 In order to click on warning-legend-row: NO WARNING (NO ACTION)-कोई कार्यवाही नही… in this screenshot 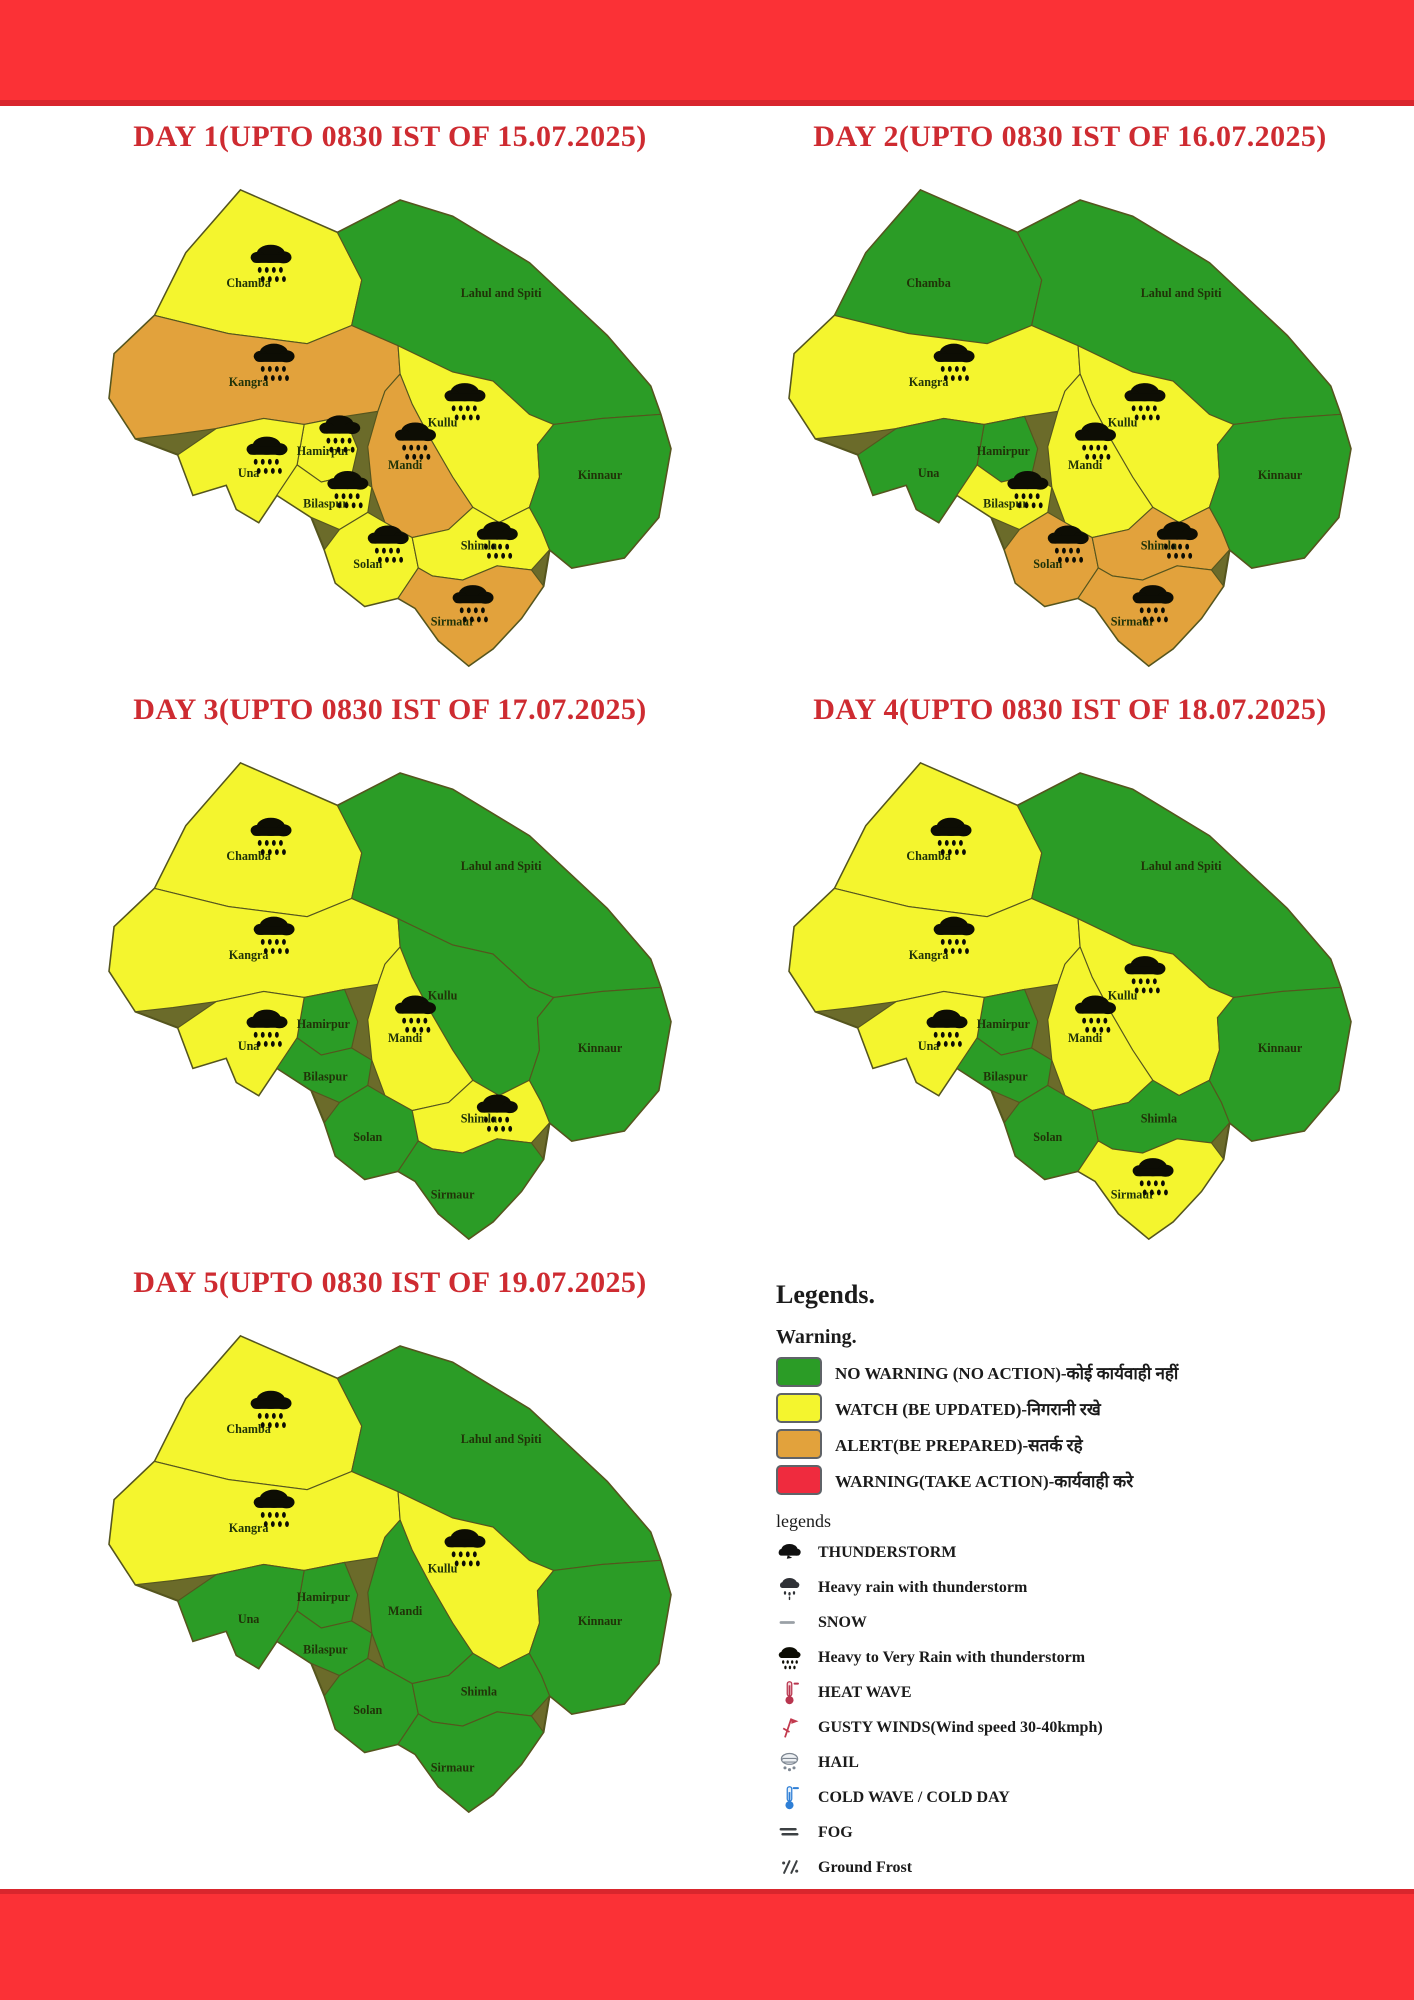, I will do `click(1078, 1372)`.